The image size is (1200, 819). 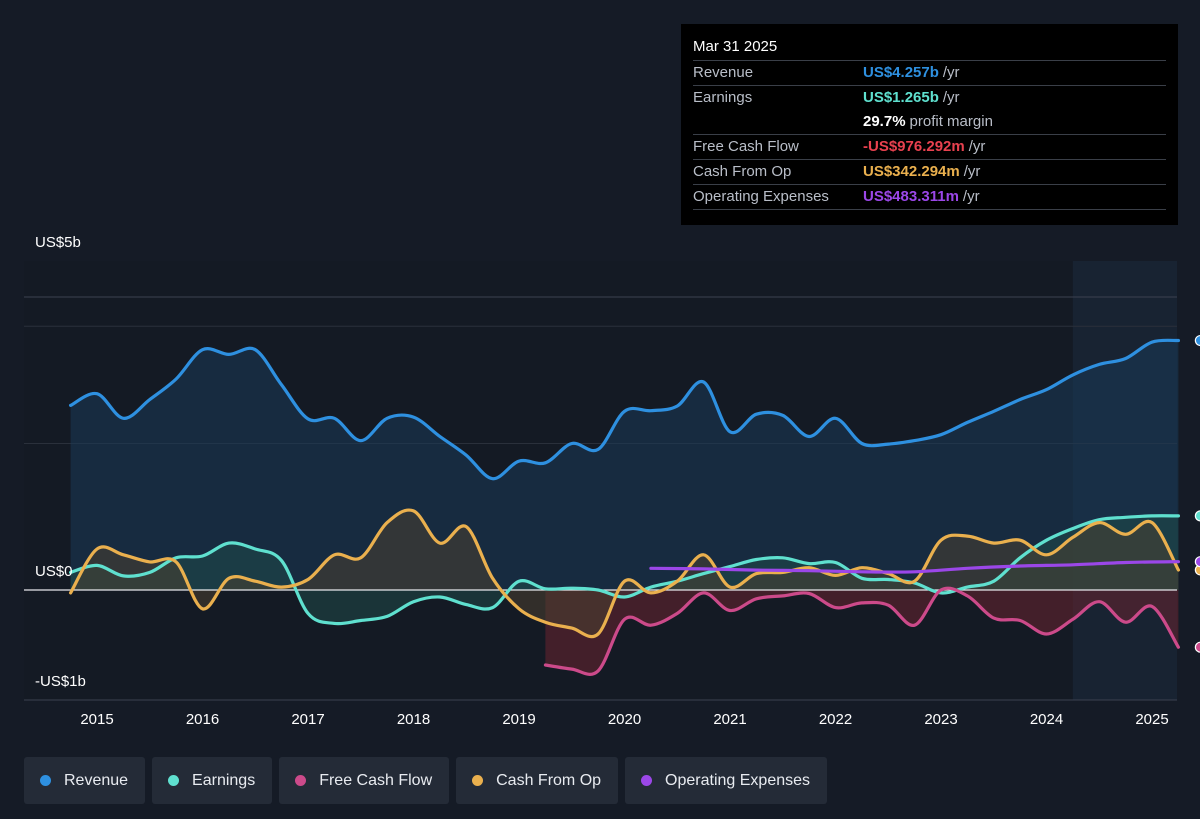 What do you see at coordinates (224, 780) in the screenshot?
I see `legend-label: Earnings` at bounding box center [224, 780].